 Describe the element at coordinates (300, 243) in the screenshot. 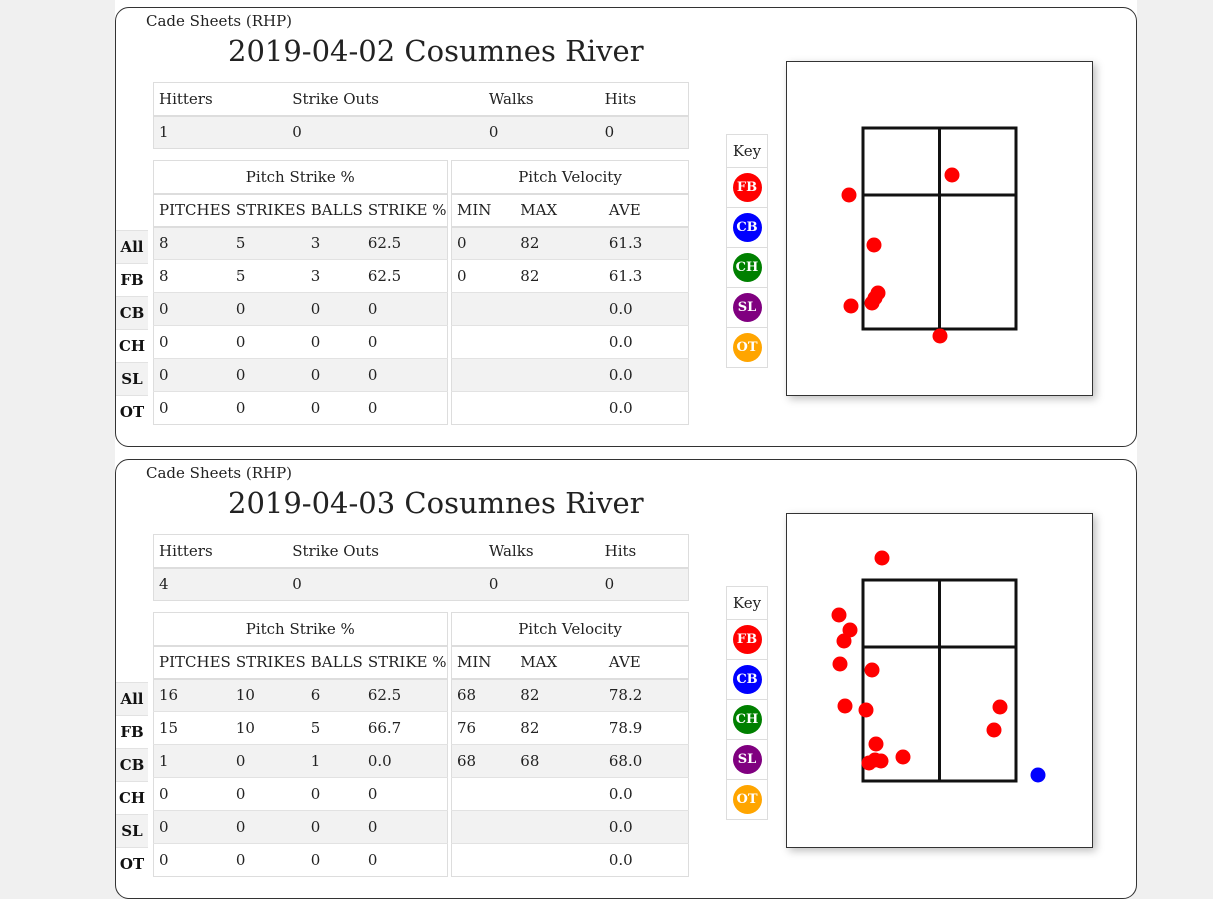

I see `pitch-strike-row: 8 5 3 62.5` at that location.